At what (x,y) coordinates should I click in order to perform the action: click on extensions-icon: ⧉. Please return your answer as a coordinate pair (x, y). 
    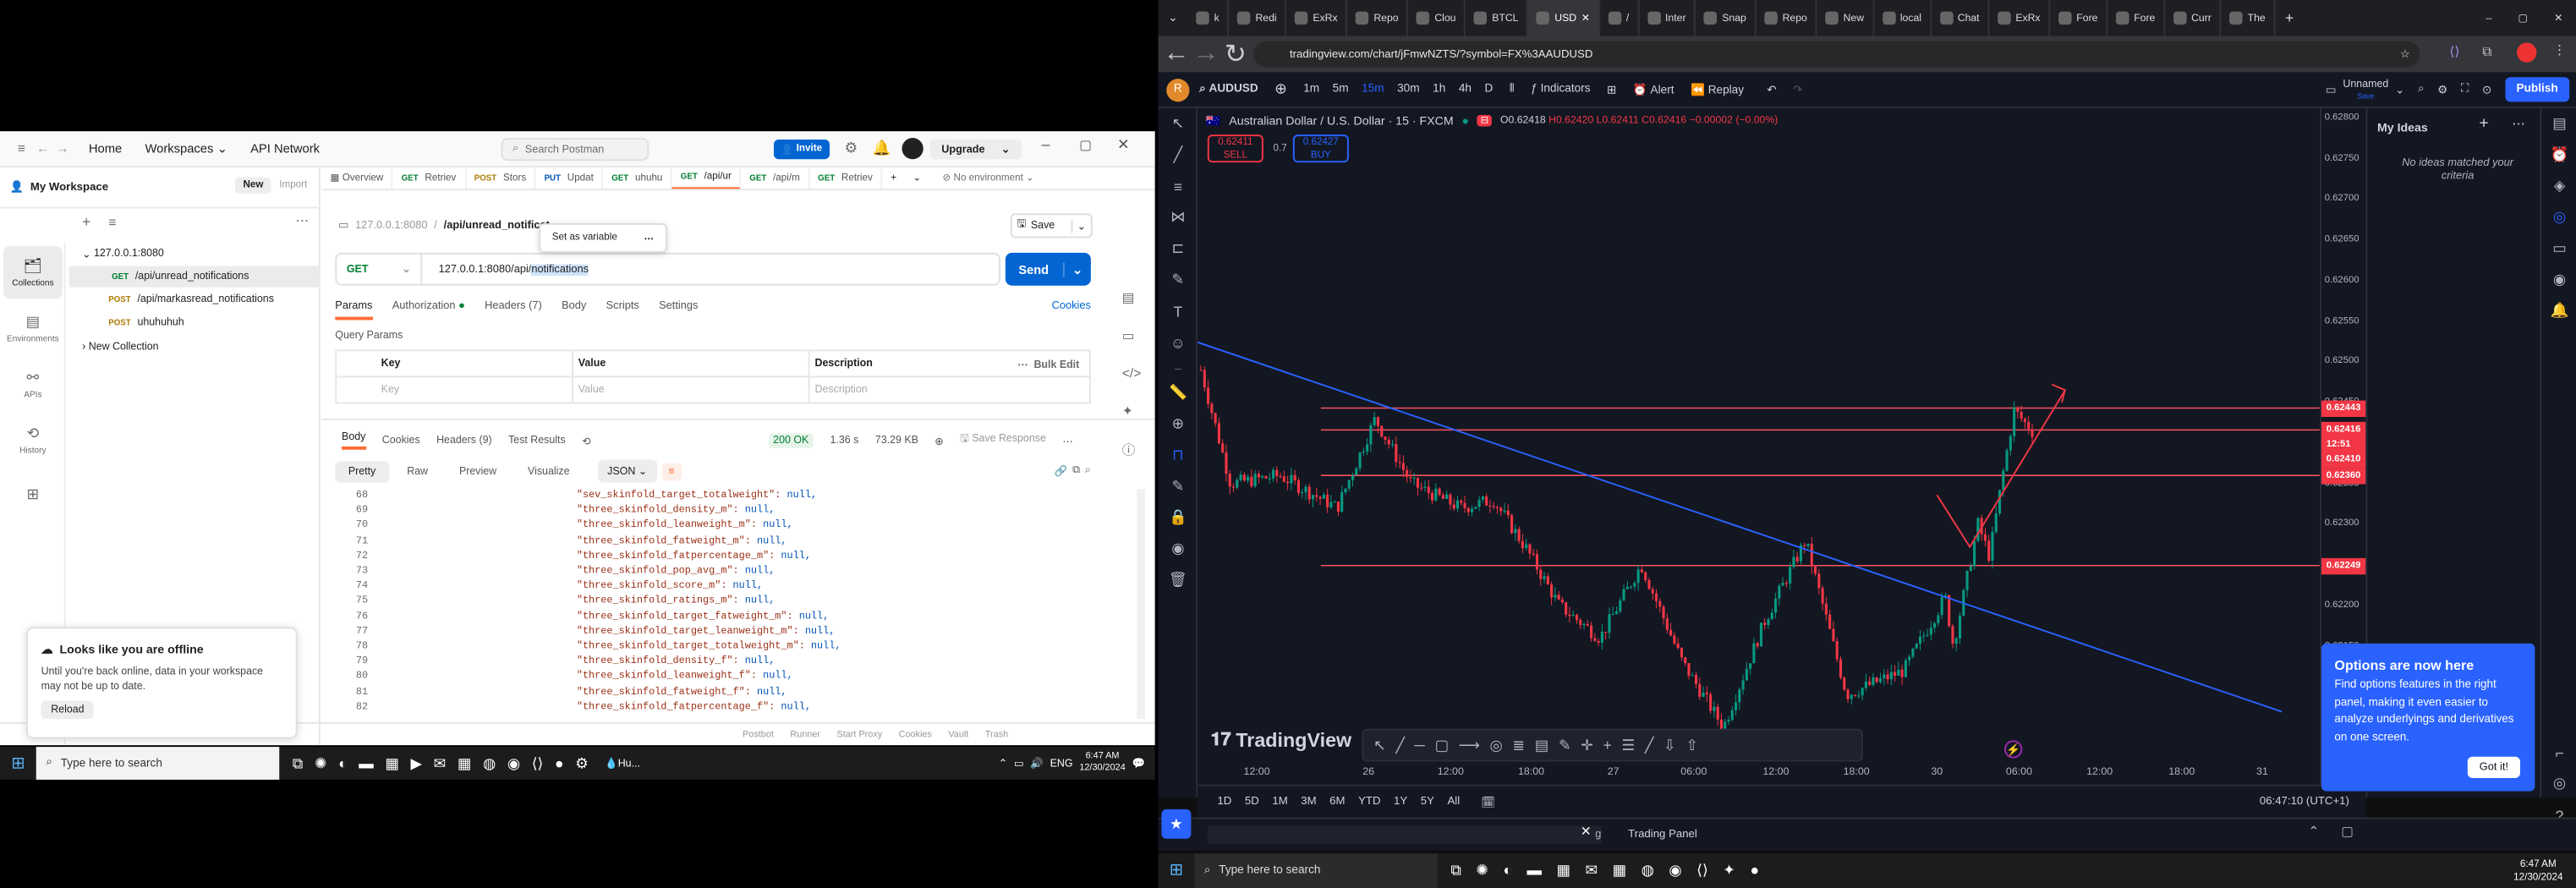
    Looking at the image, I should click on (2487, 52).